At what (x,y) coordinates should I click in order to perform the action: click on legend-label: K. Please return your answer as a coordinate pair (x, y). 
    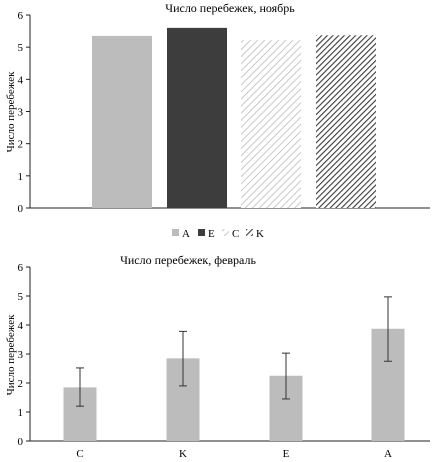
    Looking at the image, I should click on (260, 234).